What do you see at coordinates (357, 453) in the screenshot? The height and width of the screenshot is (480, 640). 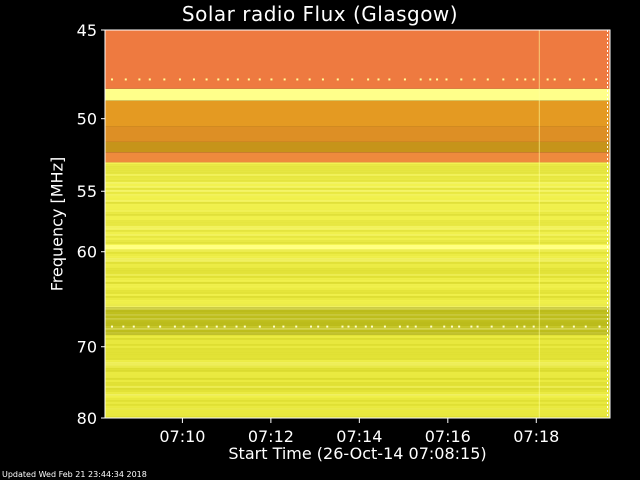 I see `x-axis-label: Start Time (26-Oct-14 07:08:15)` at bounding box center [357, 453].